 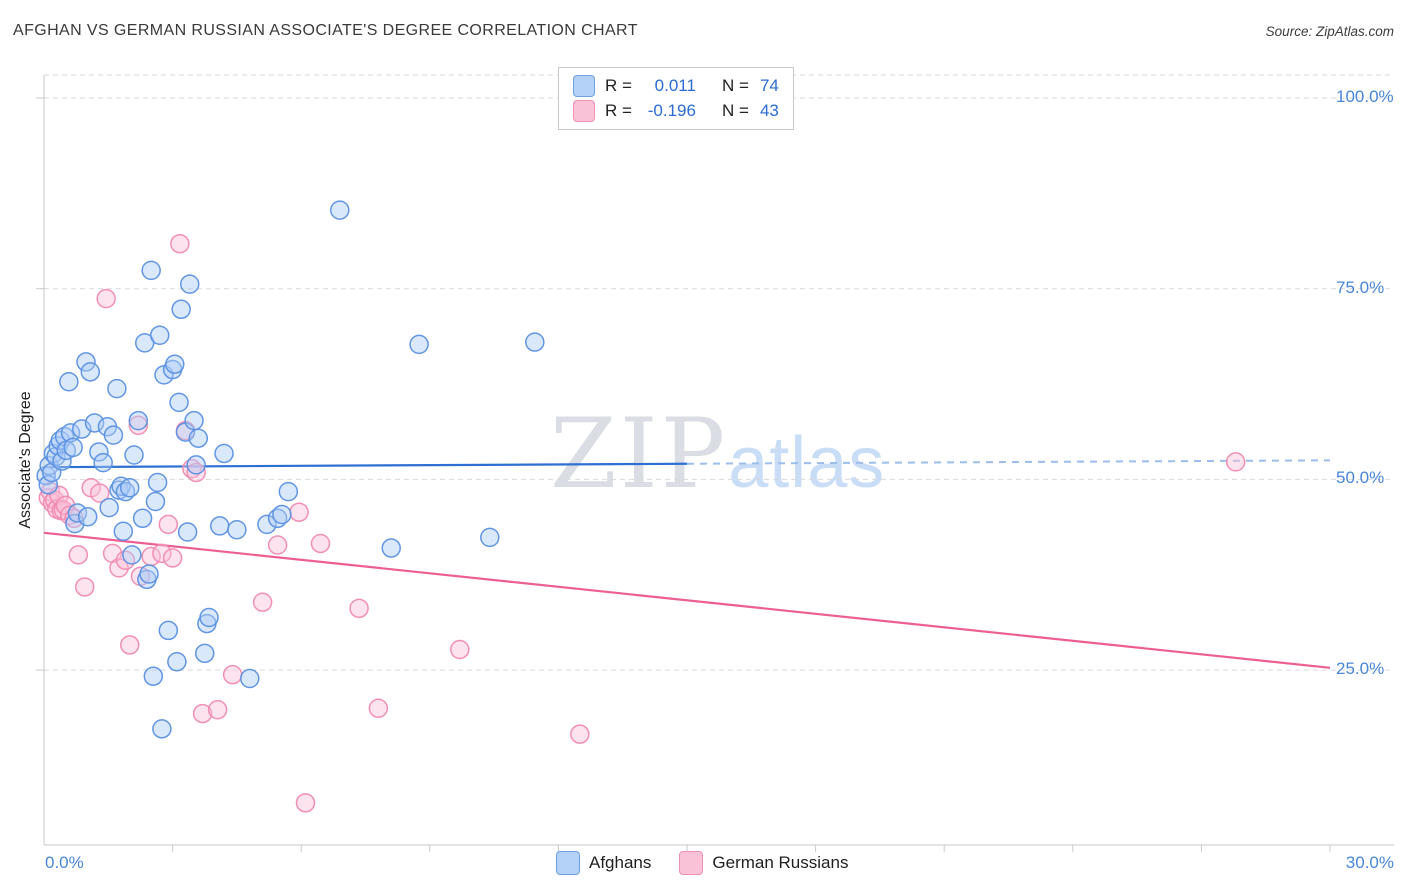 I want to click on trend-line-german-russians, so click(x=687, y=600).